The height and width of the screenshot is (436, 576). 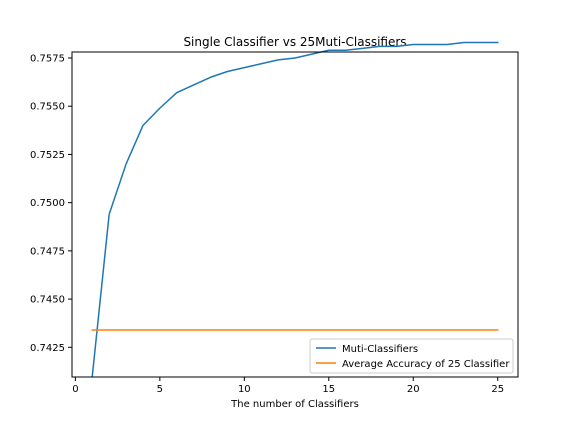 What do you see at coordinates (160, 389) in the screenshot?
I see `x-tick-label: 5` at bounding box center [160, 389].